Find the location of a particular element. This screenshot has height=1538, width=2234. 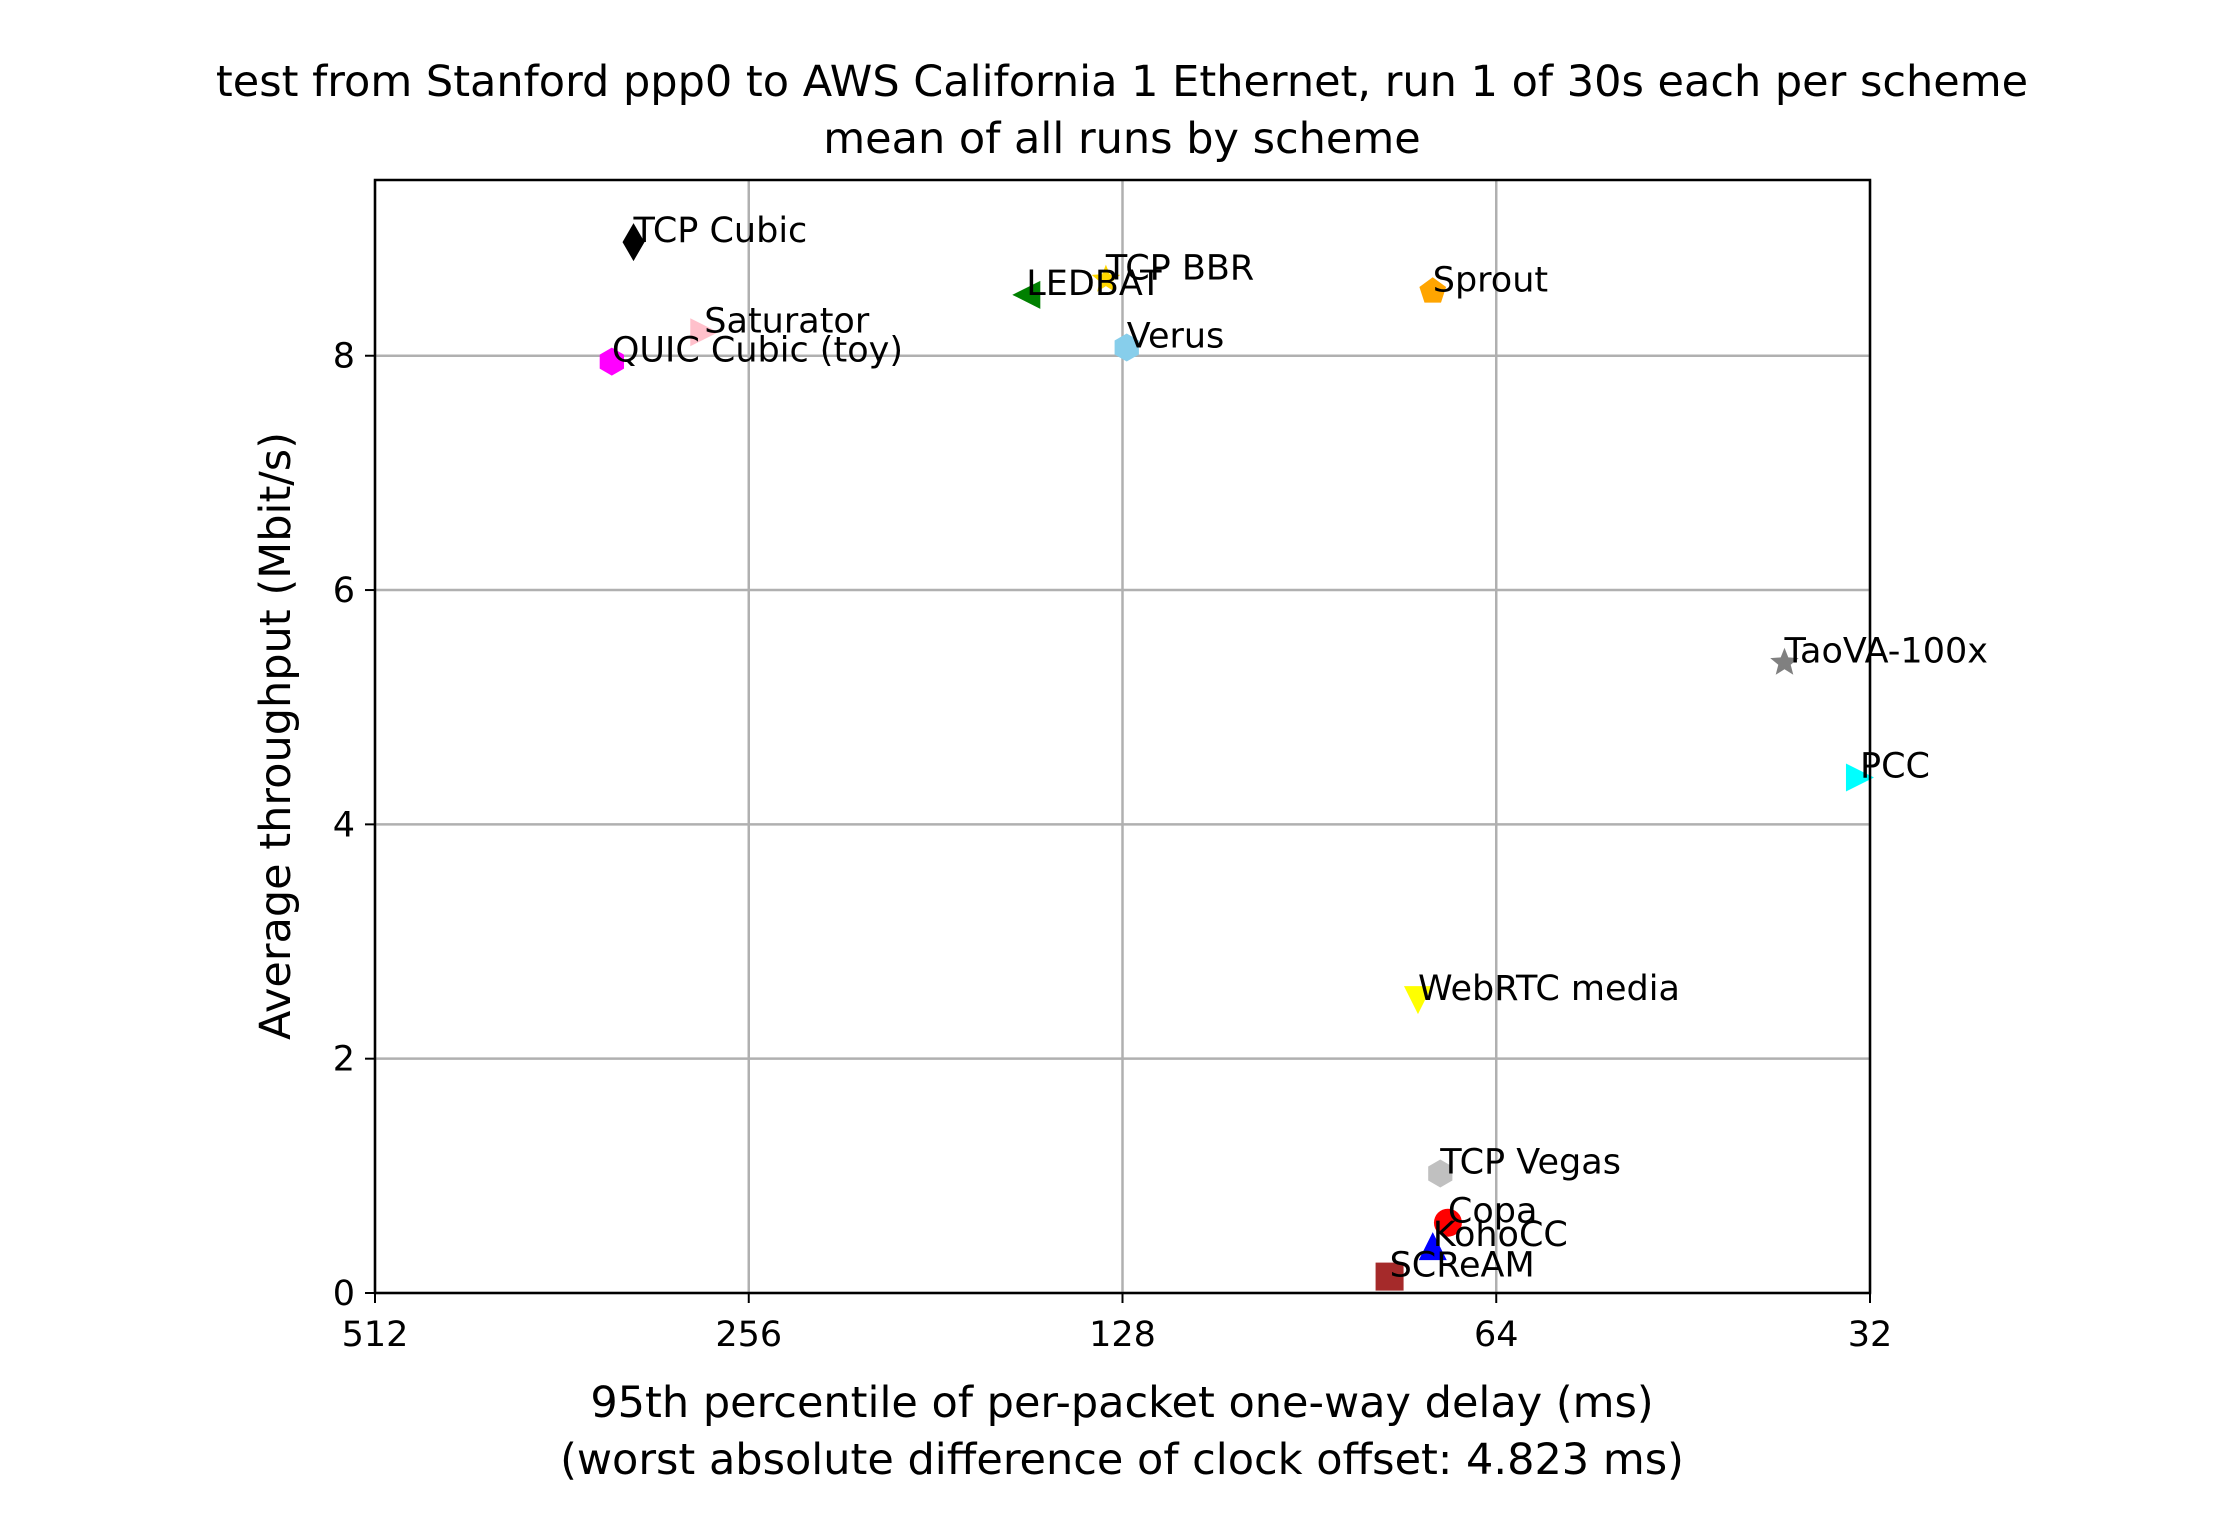

y-tick-label: 6 is located at coordinates (344, 591).